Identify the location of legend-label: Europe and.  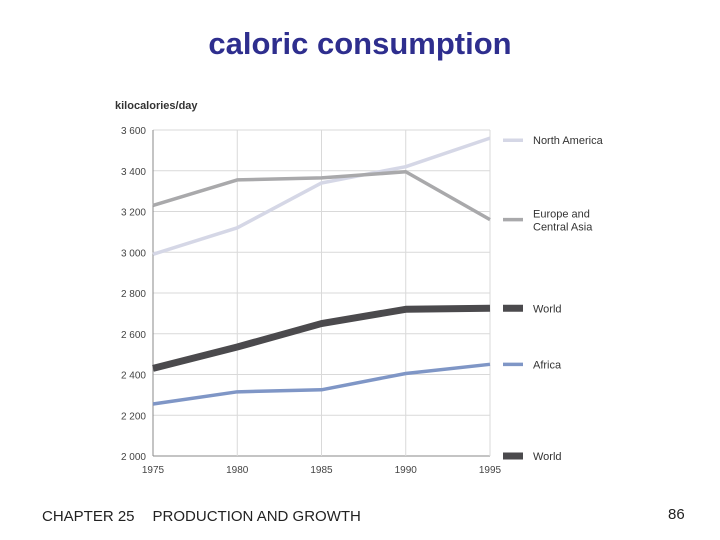
(561, 215).